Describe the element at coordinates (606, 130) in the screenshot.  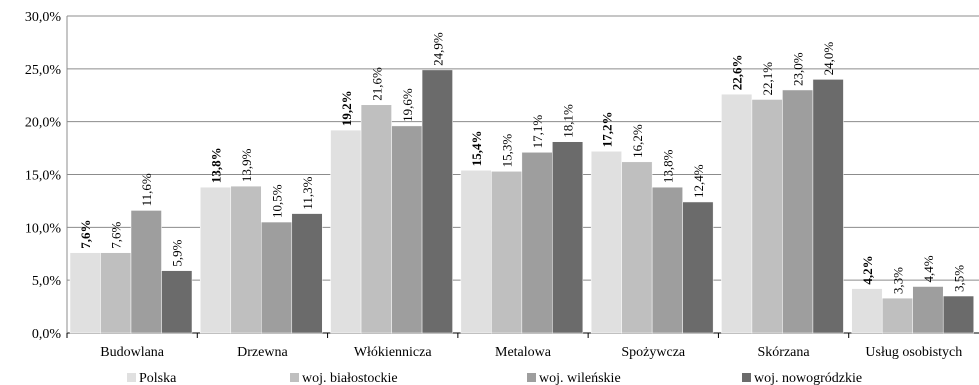
I see `data-label: 17,2%` at that location.